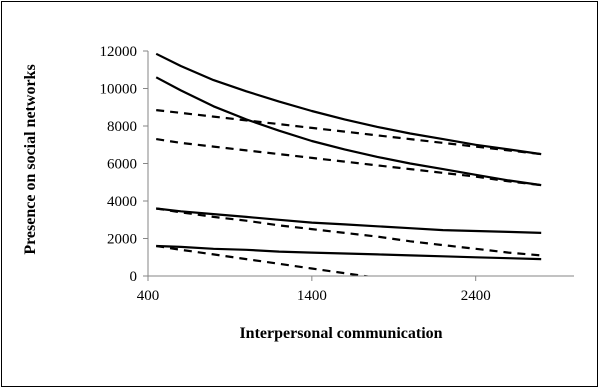 Image resolution: width=601 pixels, height=390 pixels. What do you see at coordinates (122, 127) in the screenshot?
I see `y-tick-label: 8000` at bounding box center [122, 127].